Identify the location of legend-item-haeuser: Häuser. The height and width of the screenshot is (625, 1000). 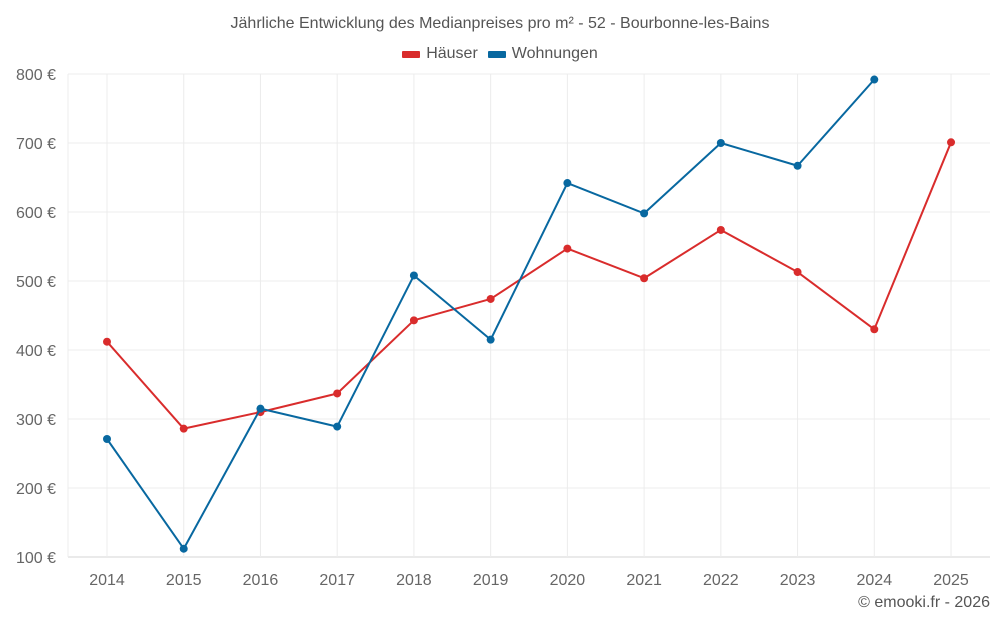
(440, 54).